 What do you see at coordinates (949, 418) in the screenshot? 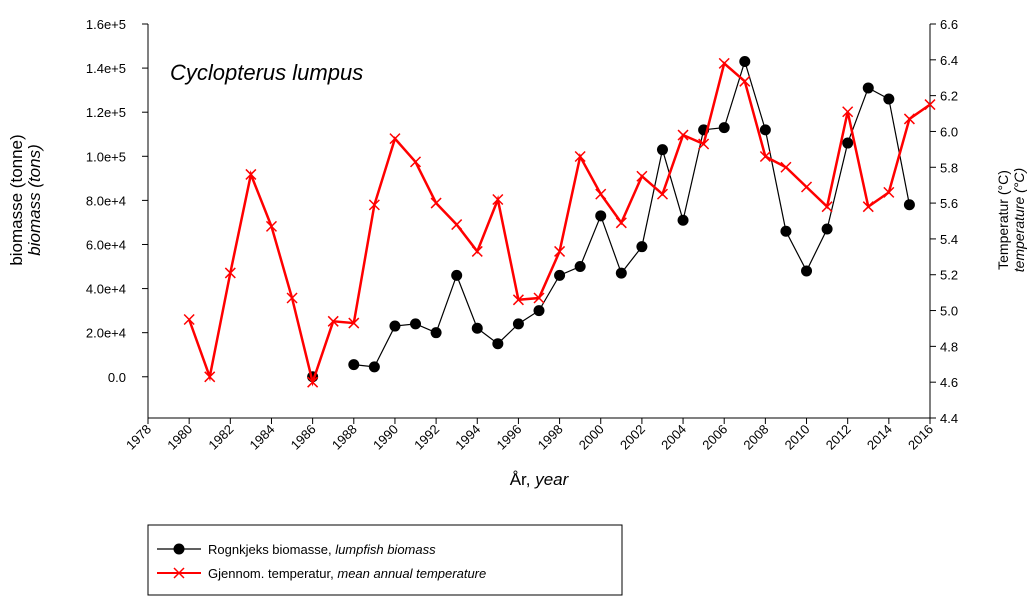
I see `y2-tick-label: 4.4` at bounding box center [949, 418].